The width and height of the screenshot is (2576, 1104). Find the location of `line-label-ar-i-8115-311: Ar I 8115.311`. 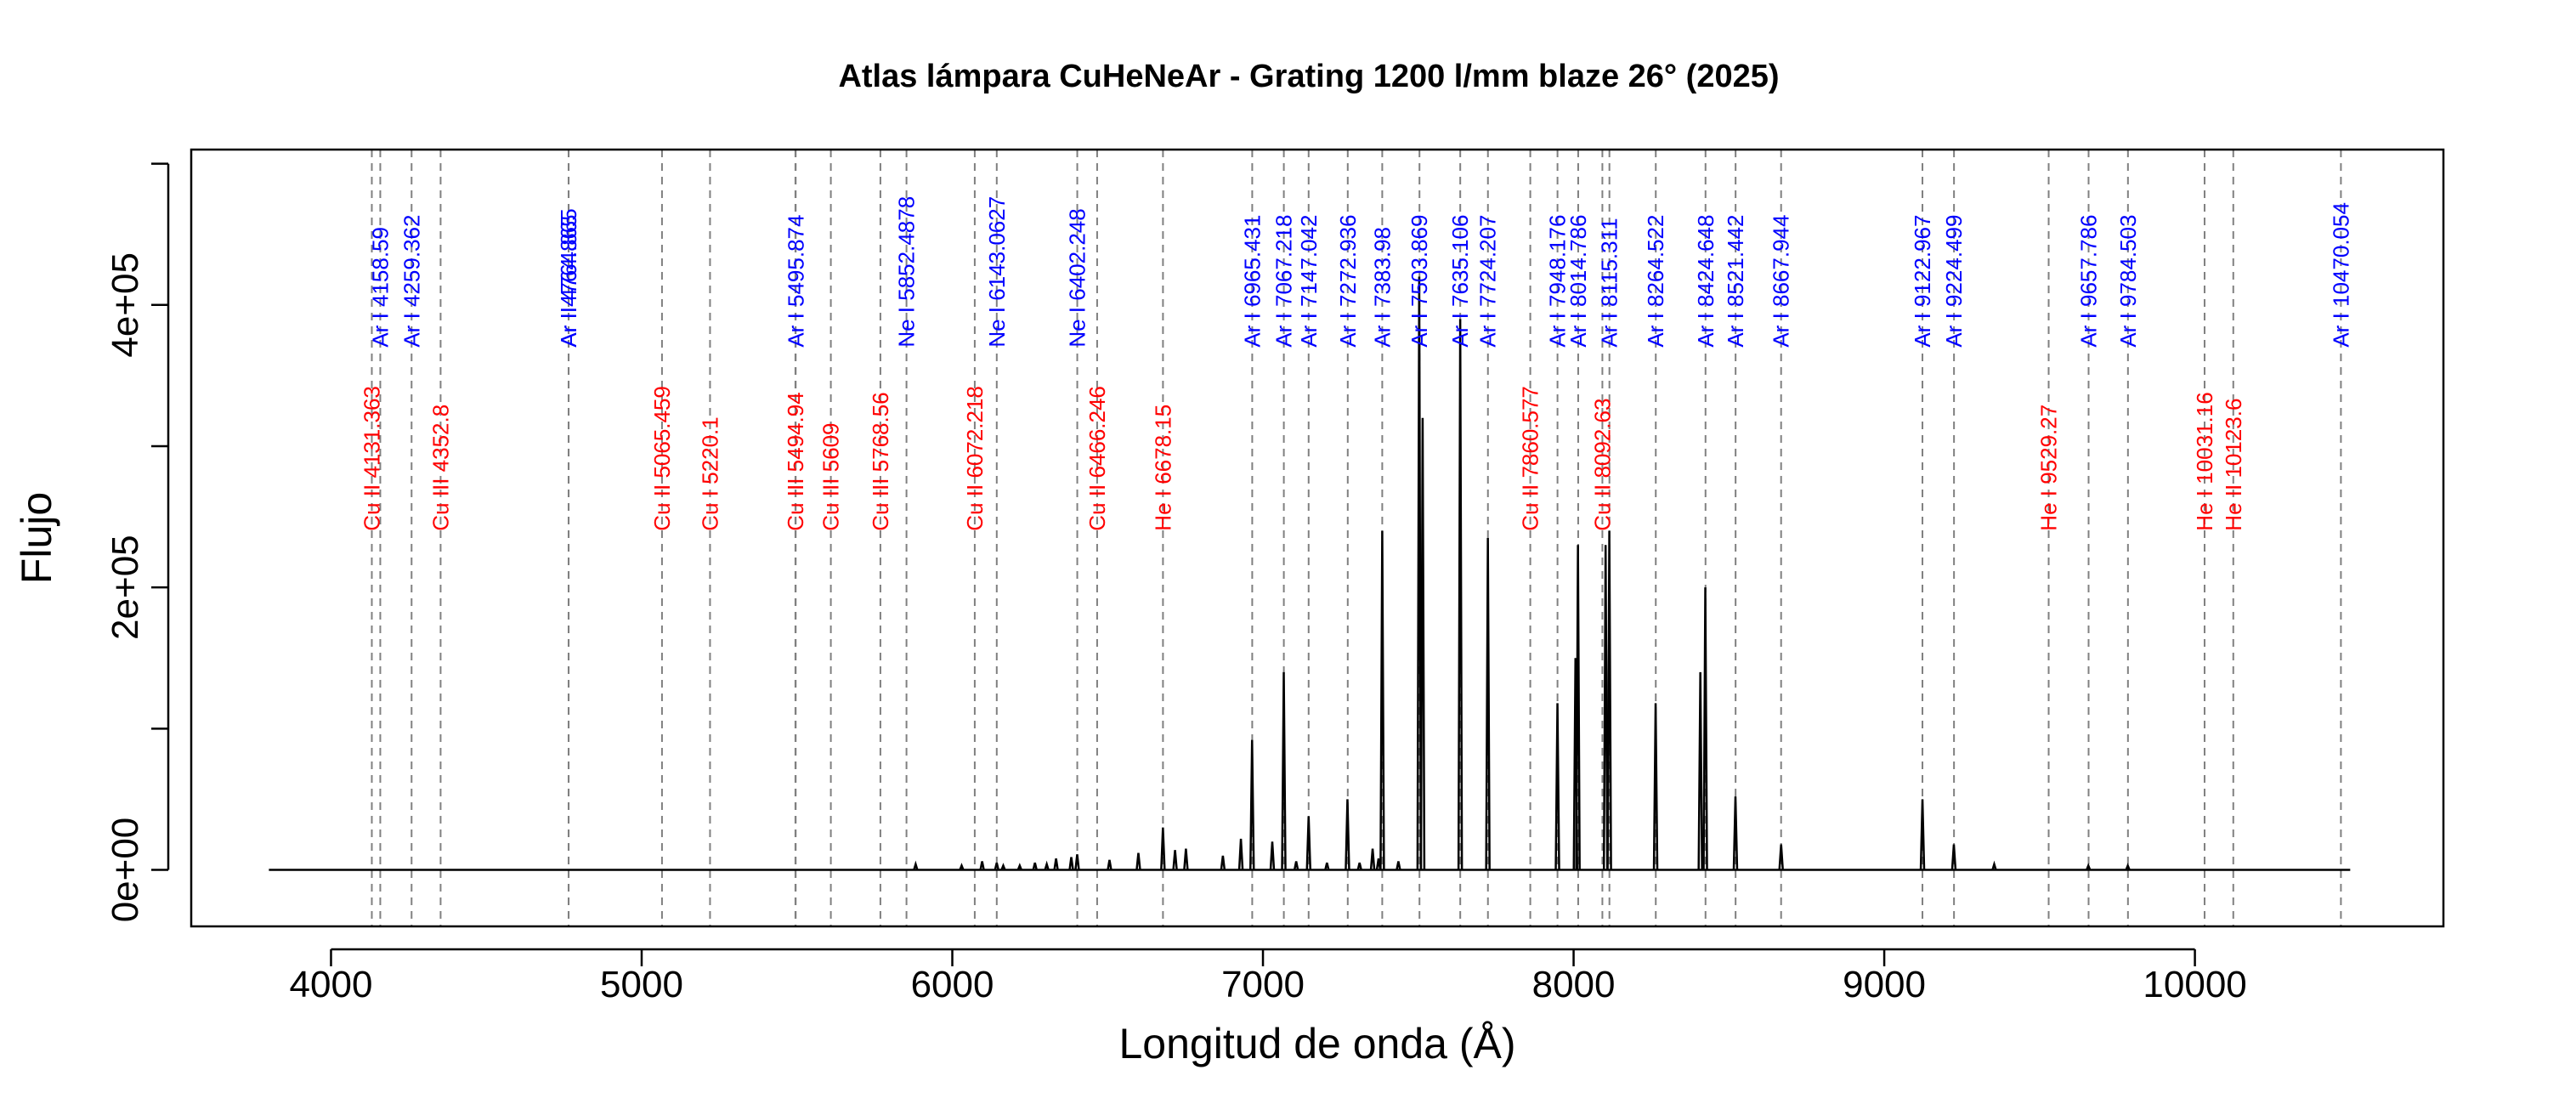

line-label-ar-i-8115-311: Ar I 8115.311 is located at coordinates (1609, 282).